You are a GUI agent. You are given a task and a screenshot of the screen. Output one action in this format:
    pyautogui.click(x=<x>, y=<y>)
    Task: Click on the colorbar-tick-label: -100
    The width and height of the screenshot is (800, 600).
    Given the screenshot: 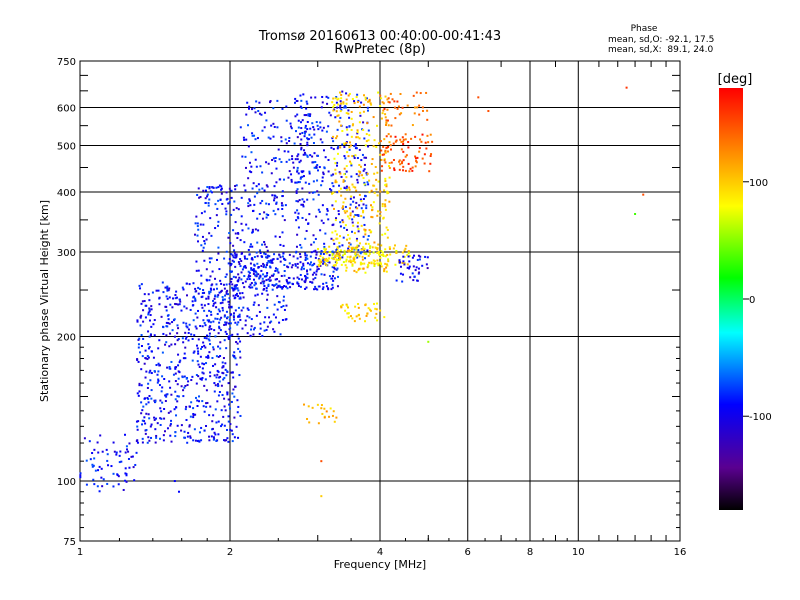 What is the action you would take?
    pyautogui.click(x=760, y=417)
    